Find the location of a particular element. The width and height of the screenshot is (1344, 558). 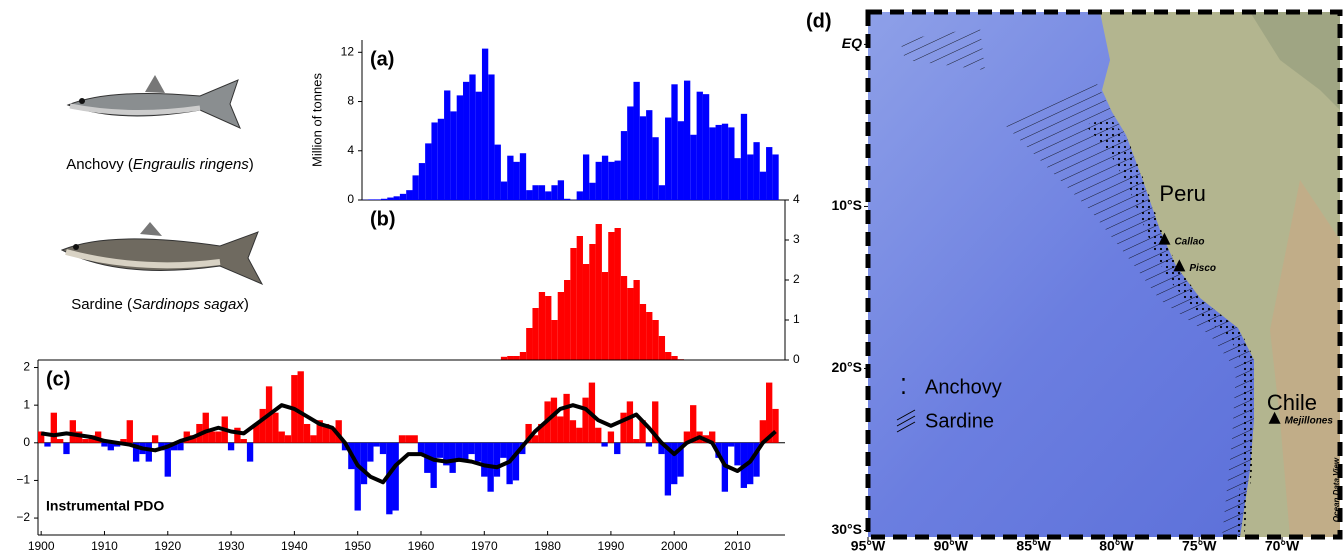

y-tick-label: 4 is located at coordinates (350, 150).